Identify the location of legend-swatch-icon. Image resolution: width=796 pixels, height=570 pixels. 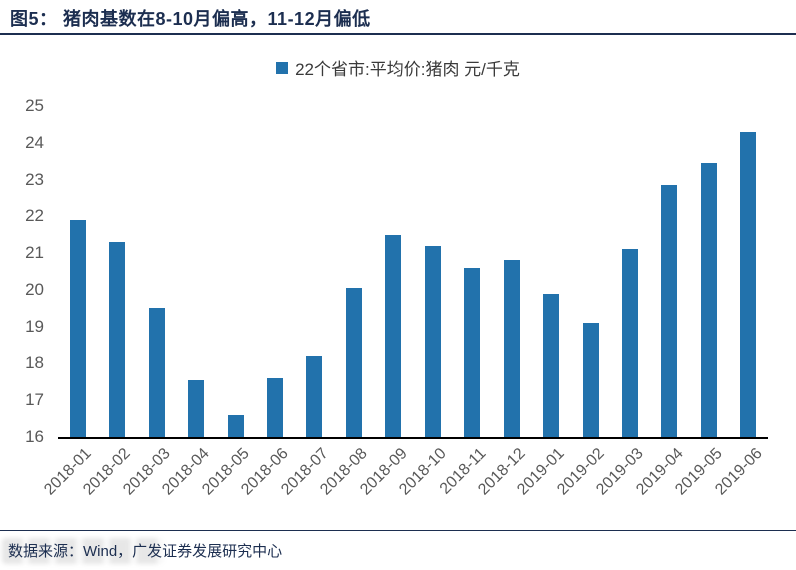
(282, 67).